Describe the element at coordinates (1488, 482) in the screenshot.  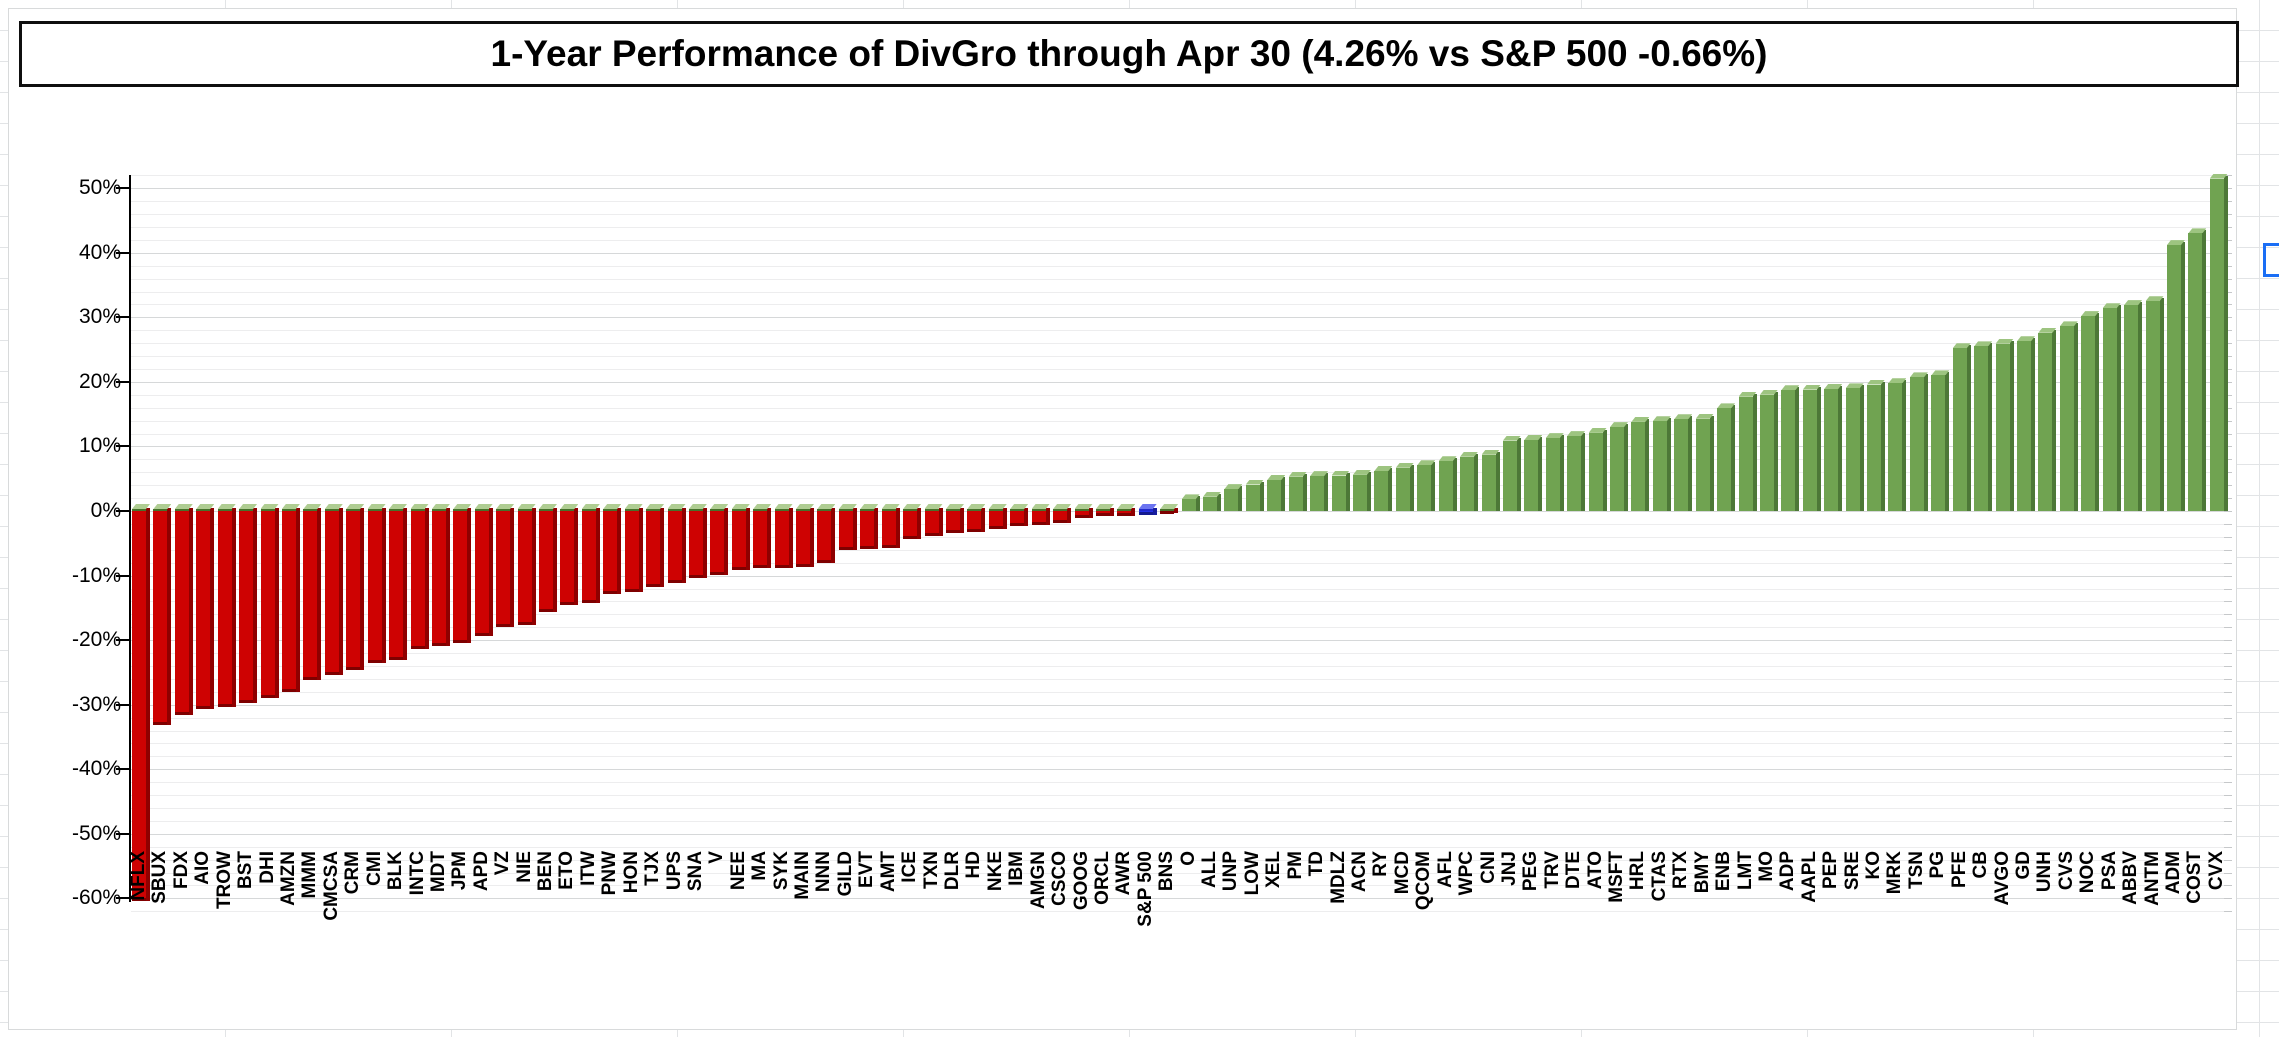
I see `bar-CNI` at that location.